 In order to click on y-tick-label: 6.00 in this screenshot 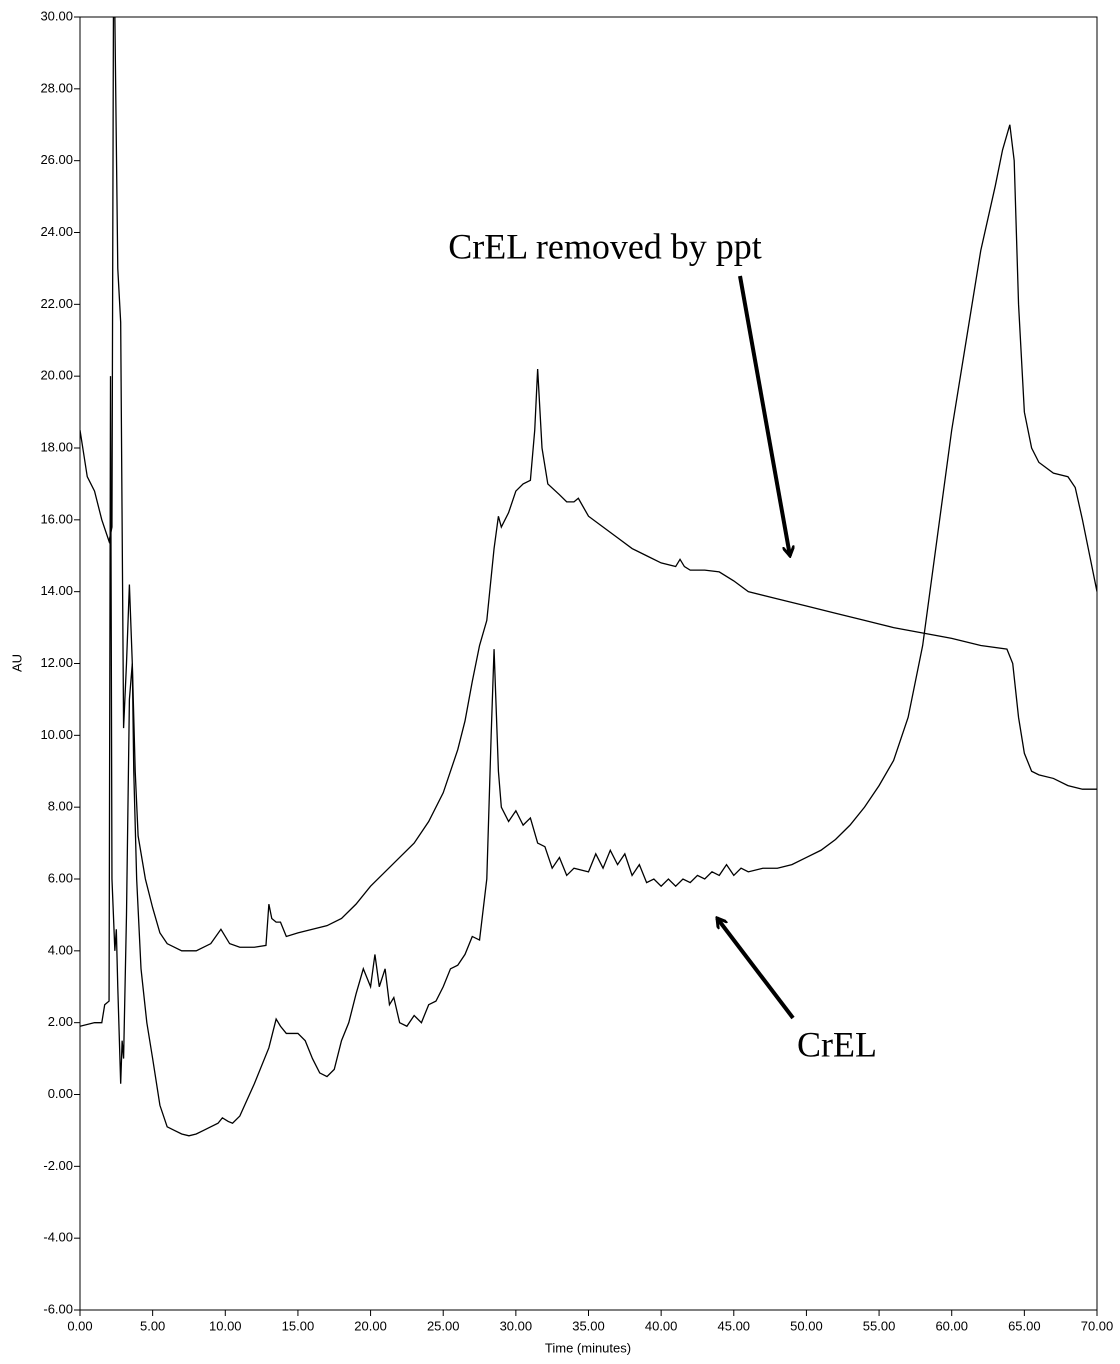, I will do `click(60, 877)`.